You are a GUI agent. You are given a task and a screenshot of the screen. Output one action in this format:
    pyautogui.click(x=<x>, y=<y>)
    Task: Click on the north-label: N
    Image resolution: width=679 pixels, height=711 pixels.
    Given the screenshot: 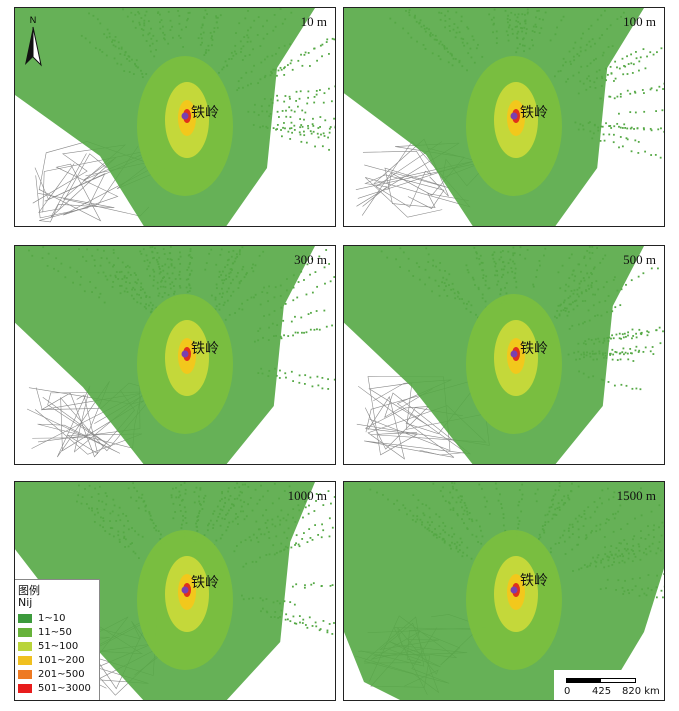 What is the action you would take?
    pyautogui.click(x=33, y=20)
    